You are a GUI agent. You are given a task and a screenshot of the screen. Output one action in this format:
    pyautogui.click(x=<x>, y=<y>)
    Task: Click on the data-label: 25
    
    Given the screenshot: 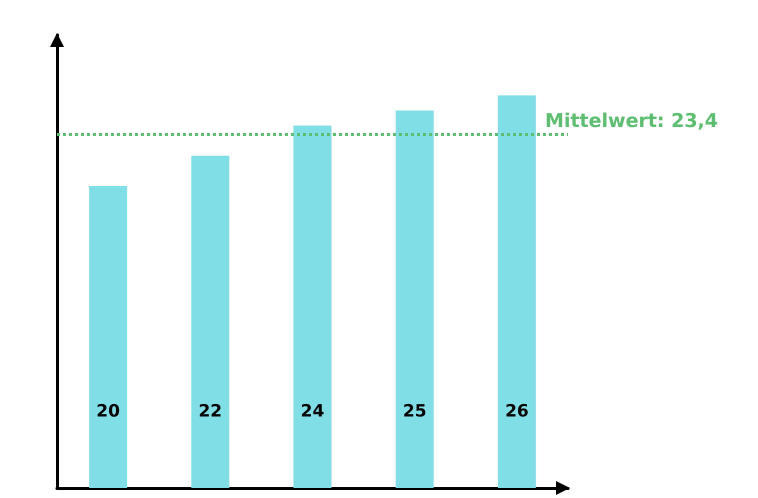 What is the action you would take?
    pyautogui.click(x=414, y=412)
    